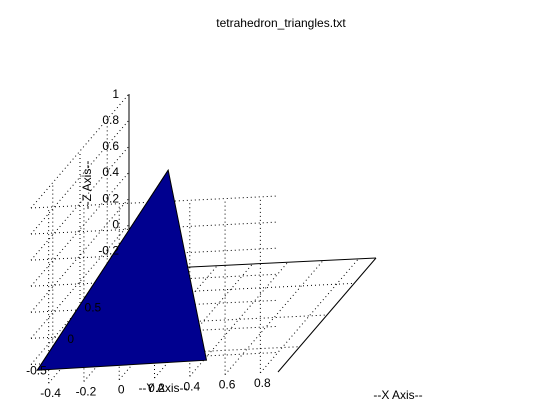 The width and height of the screenshot is (560, 420). Describe the element at coordinates (262, 383) in the screenshot. I see `x-tick-label-6: 0.8` at that location.